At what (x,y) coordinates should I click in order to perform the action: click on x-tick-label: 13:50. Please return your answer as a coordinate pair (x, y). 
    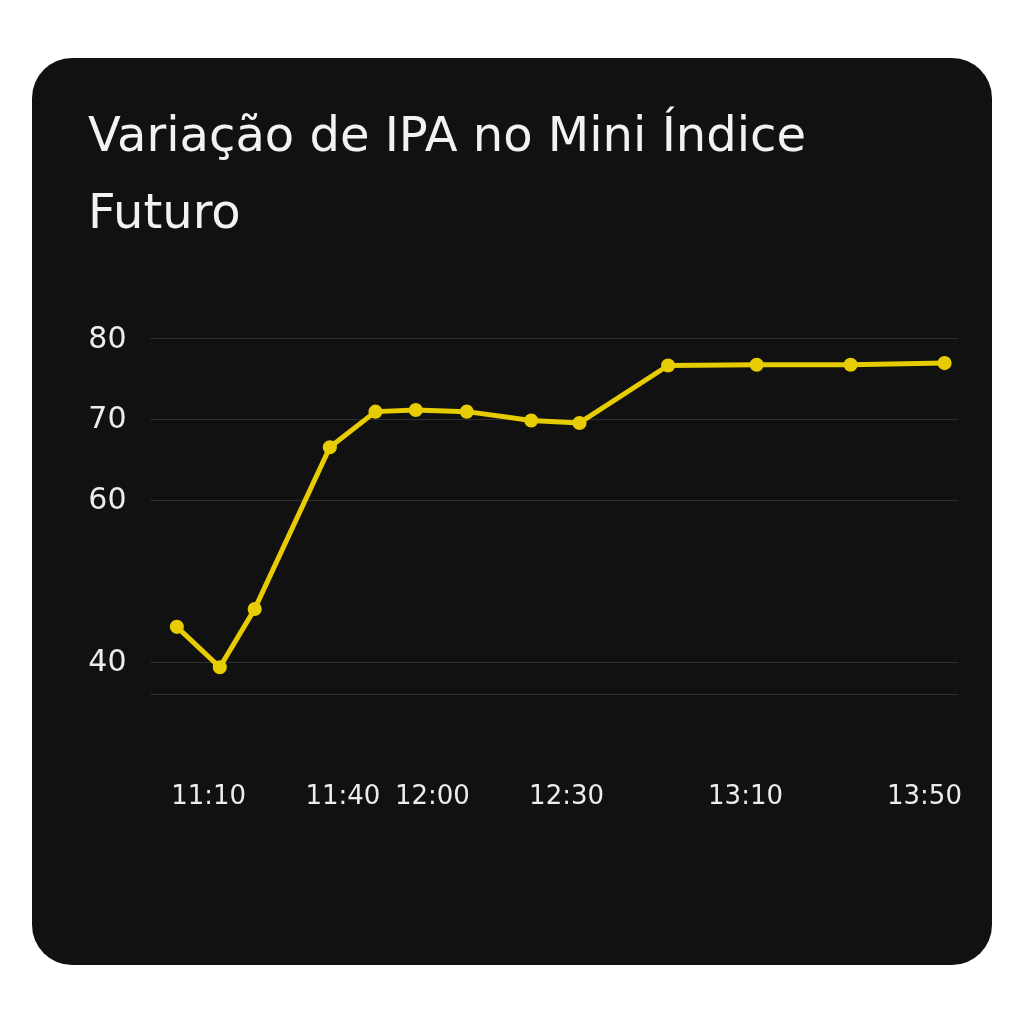
    Looking at the image, I should click on (924, 794).